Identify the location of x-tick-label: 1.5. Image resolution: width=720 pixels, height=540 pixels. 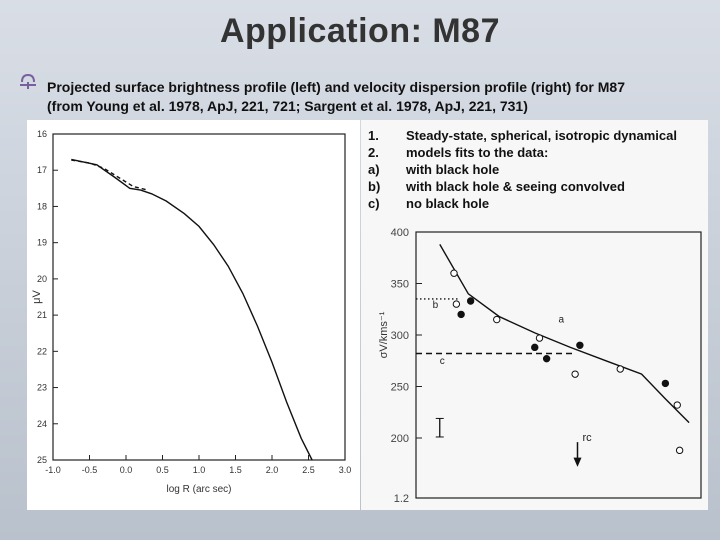
(235, 470).